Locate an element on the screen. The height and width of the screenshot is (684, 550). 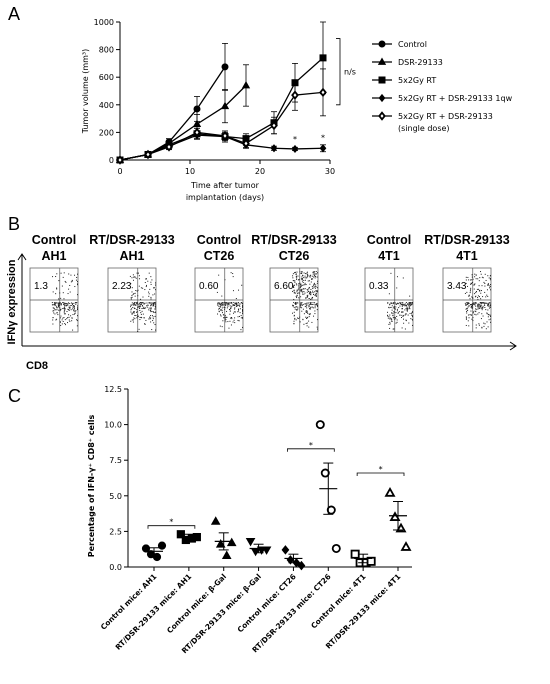
y-tick-label: 200 is located at coordinates (106, 132).